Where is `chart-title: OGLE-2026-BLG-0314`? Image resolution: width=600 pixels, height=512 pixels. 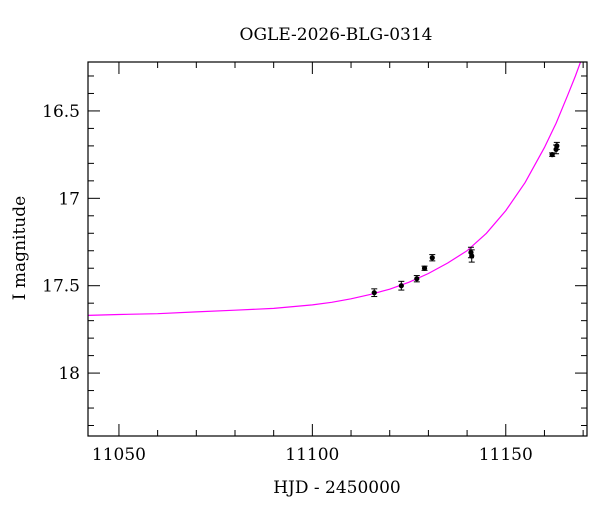 chart-title: OGLE-2026-BLG-0314 is located at coordinates (336, 35).